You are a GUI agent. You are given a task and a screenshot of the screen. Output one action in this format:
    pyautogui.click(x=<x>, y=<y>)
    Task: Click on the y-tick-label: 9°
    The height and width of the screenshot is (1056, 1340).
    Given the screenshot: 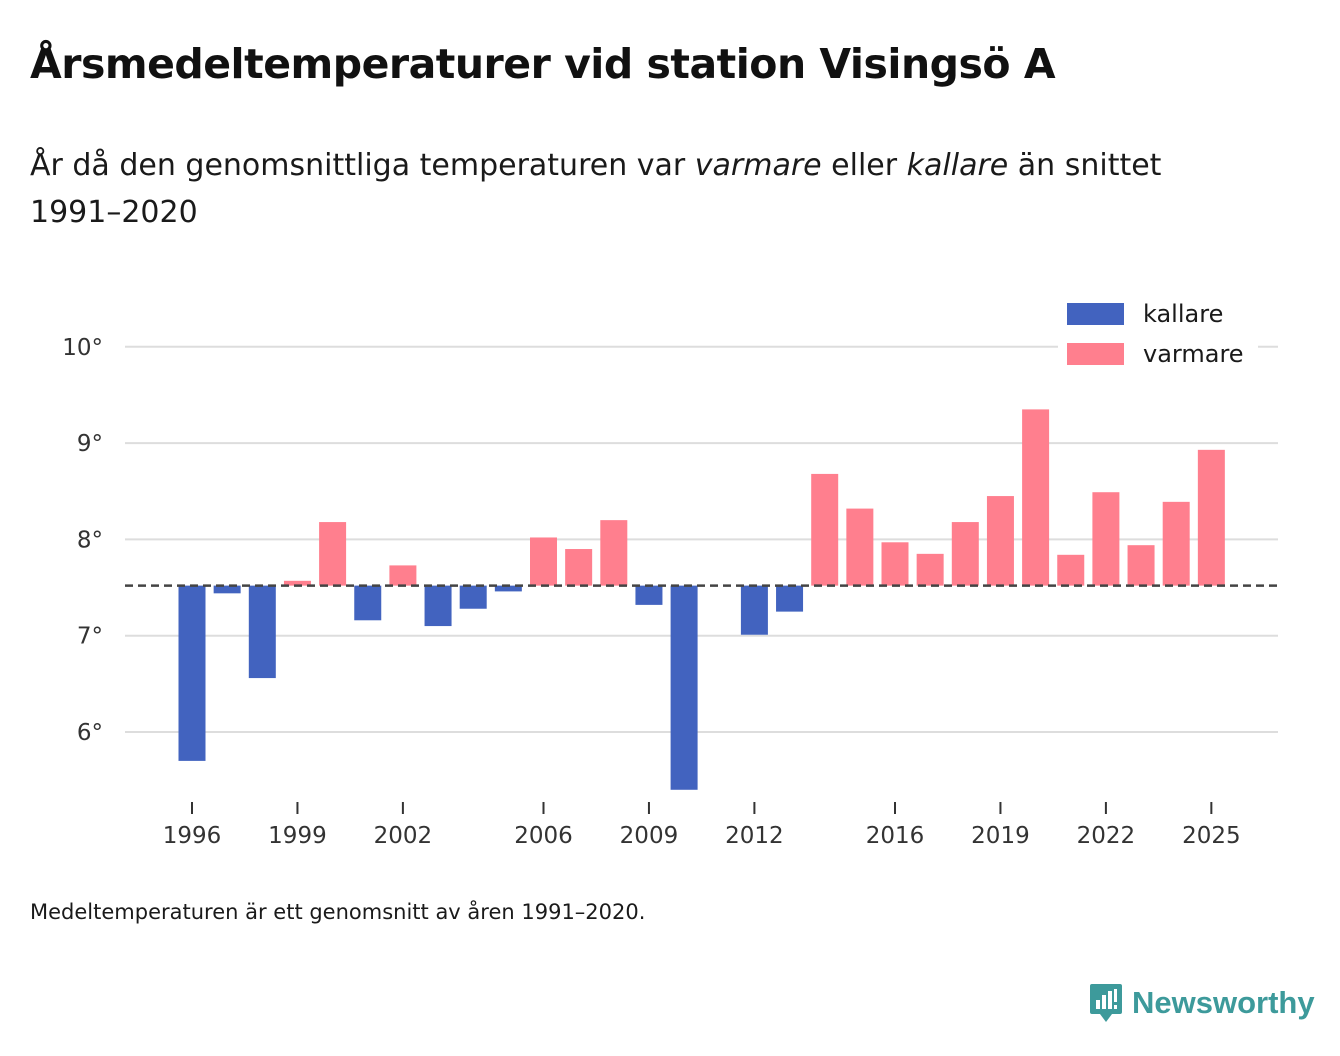 What is the action you would take?
    pyautogui.click(x=90, y=444)
    